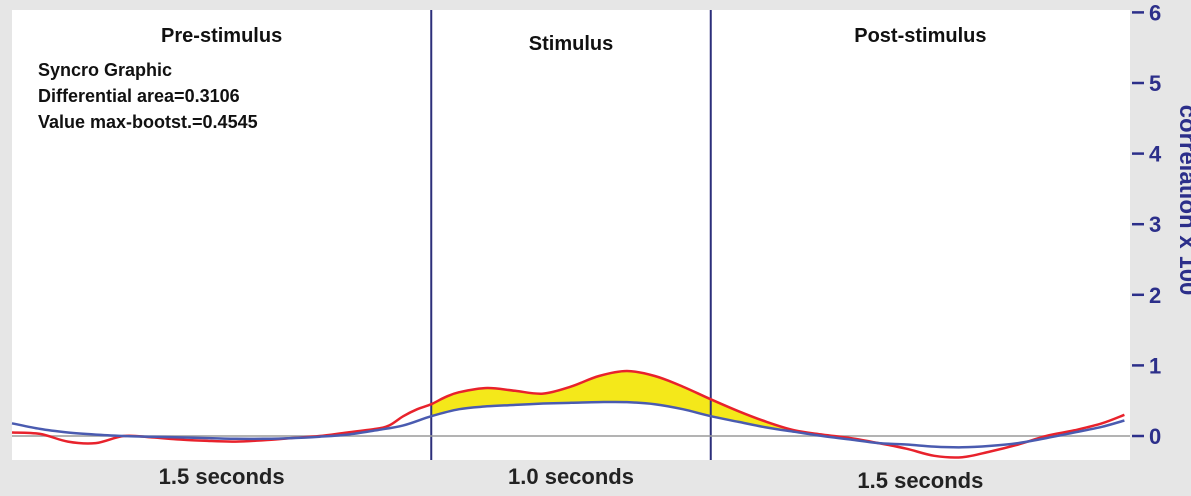 This screenshot has height=496, width=1191. Describe the element at coordinates (1155, 83) in the screenshot. I see `y-tick-label-5: 5` at that location.